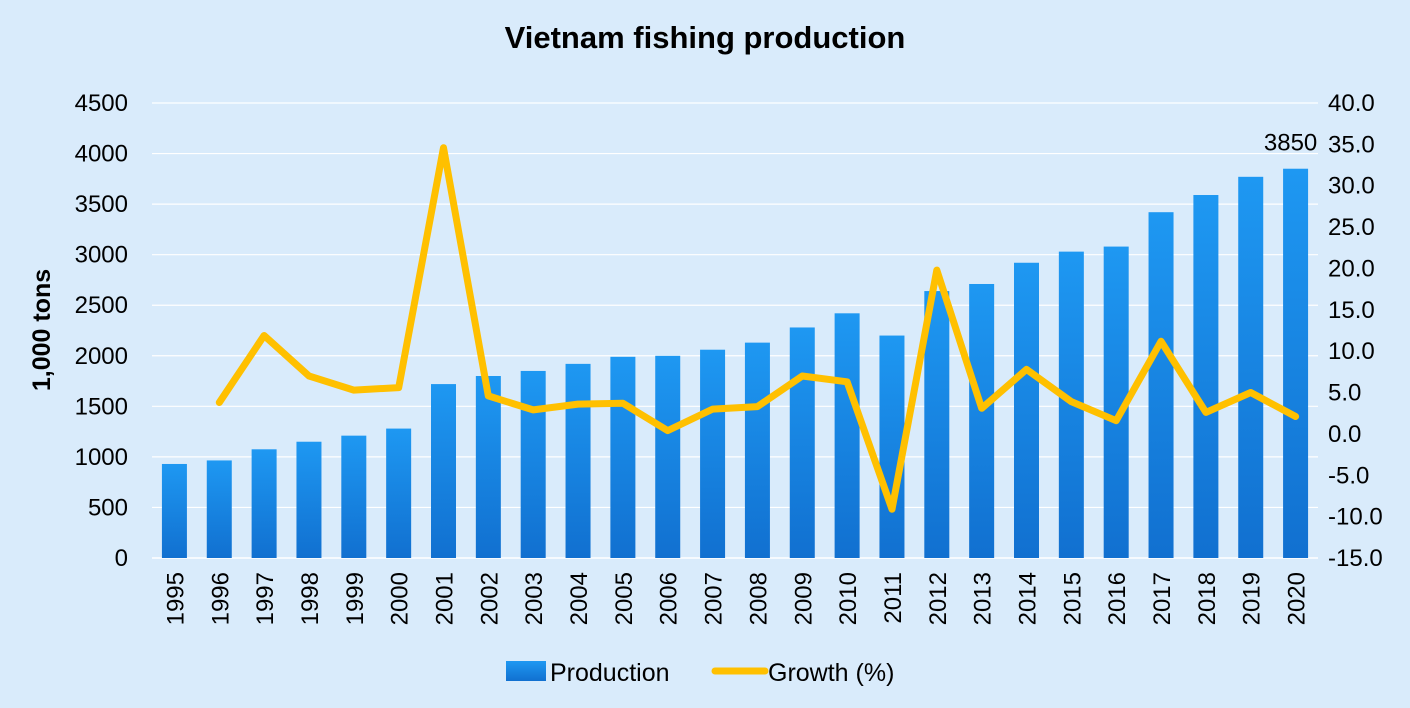 The image size is (1410, 708). What do you see at coordinates (1351, 144) in the screenshot?
I see `y2-tick-label: 35.0` at bounding box center [1351, 144].